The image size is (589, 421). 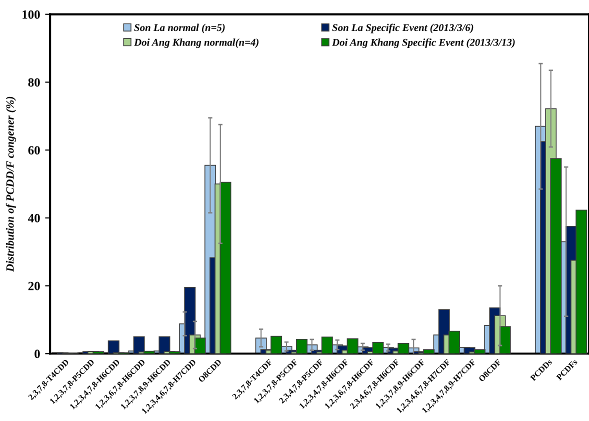 What do you see at coordinates (34, 218) in the screenshot?
I see `y-tick-label: 40` at bounding box center [34, 218].